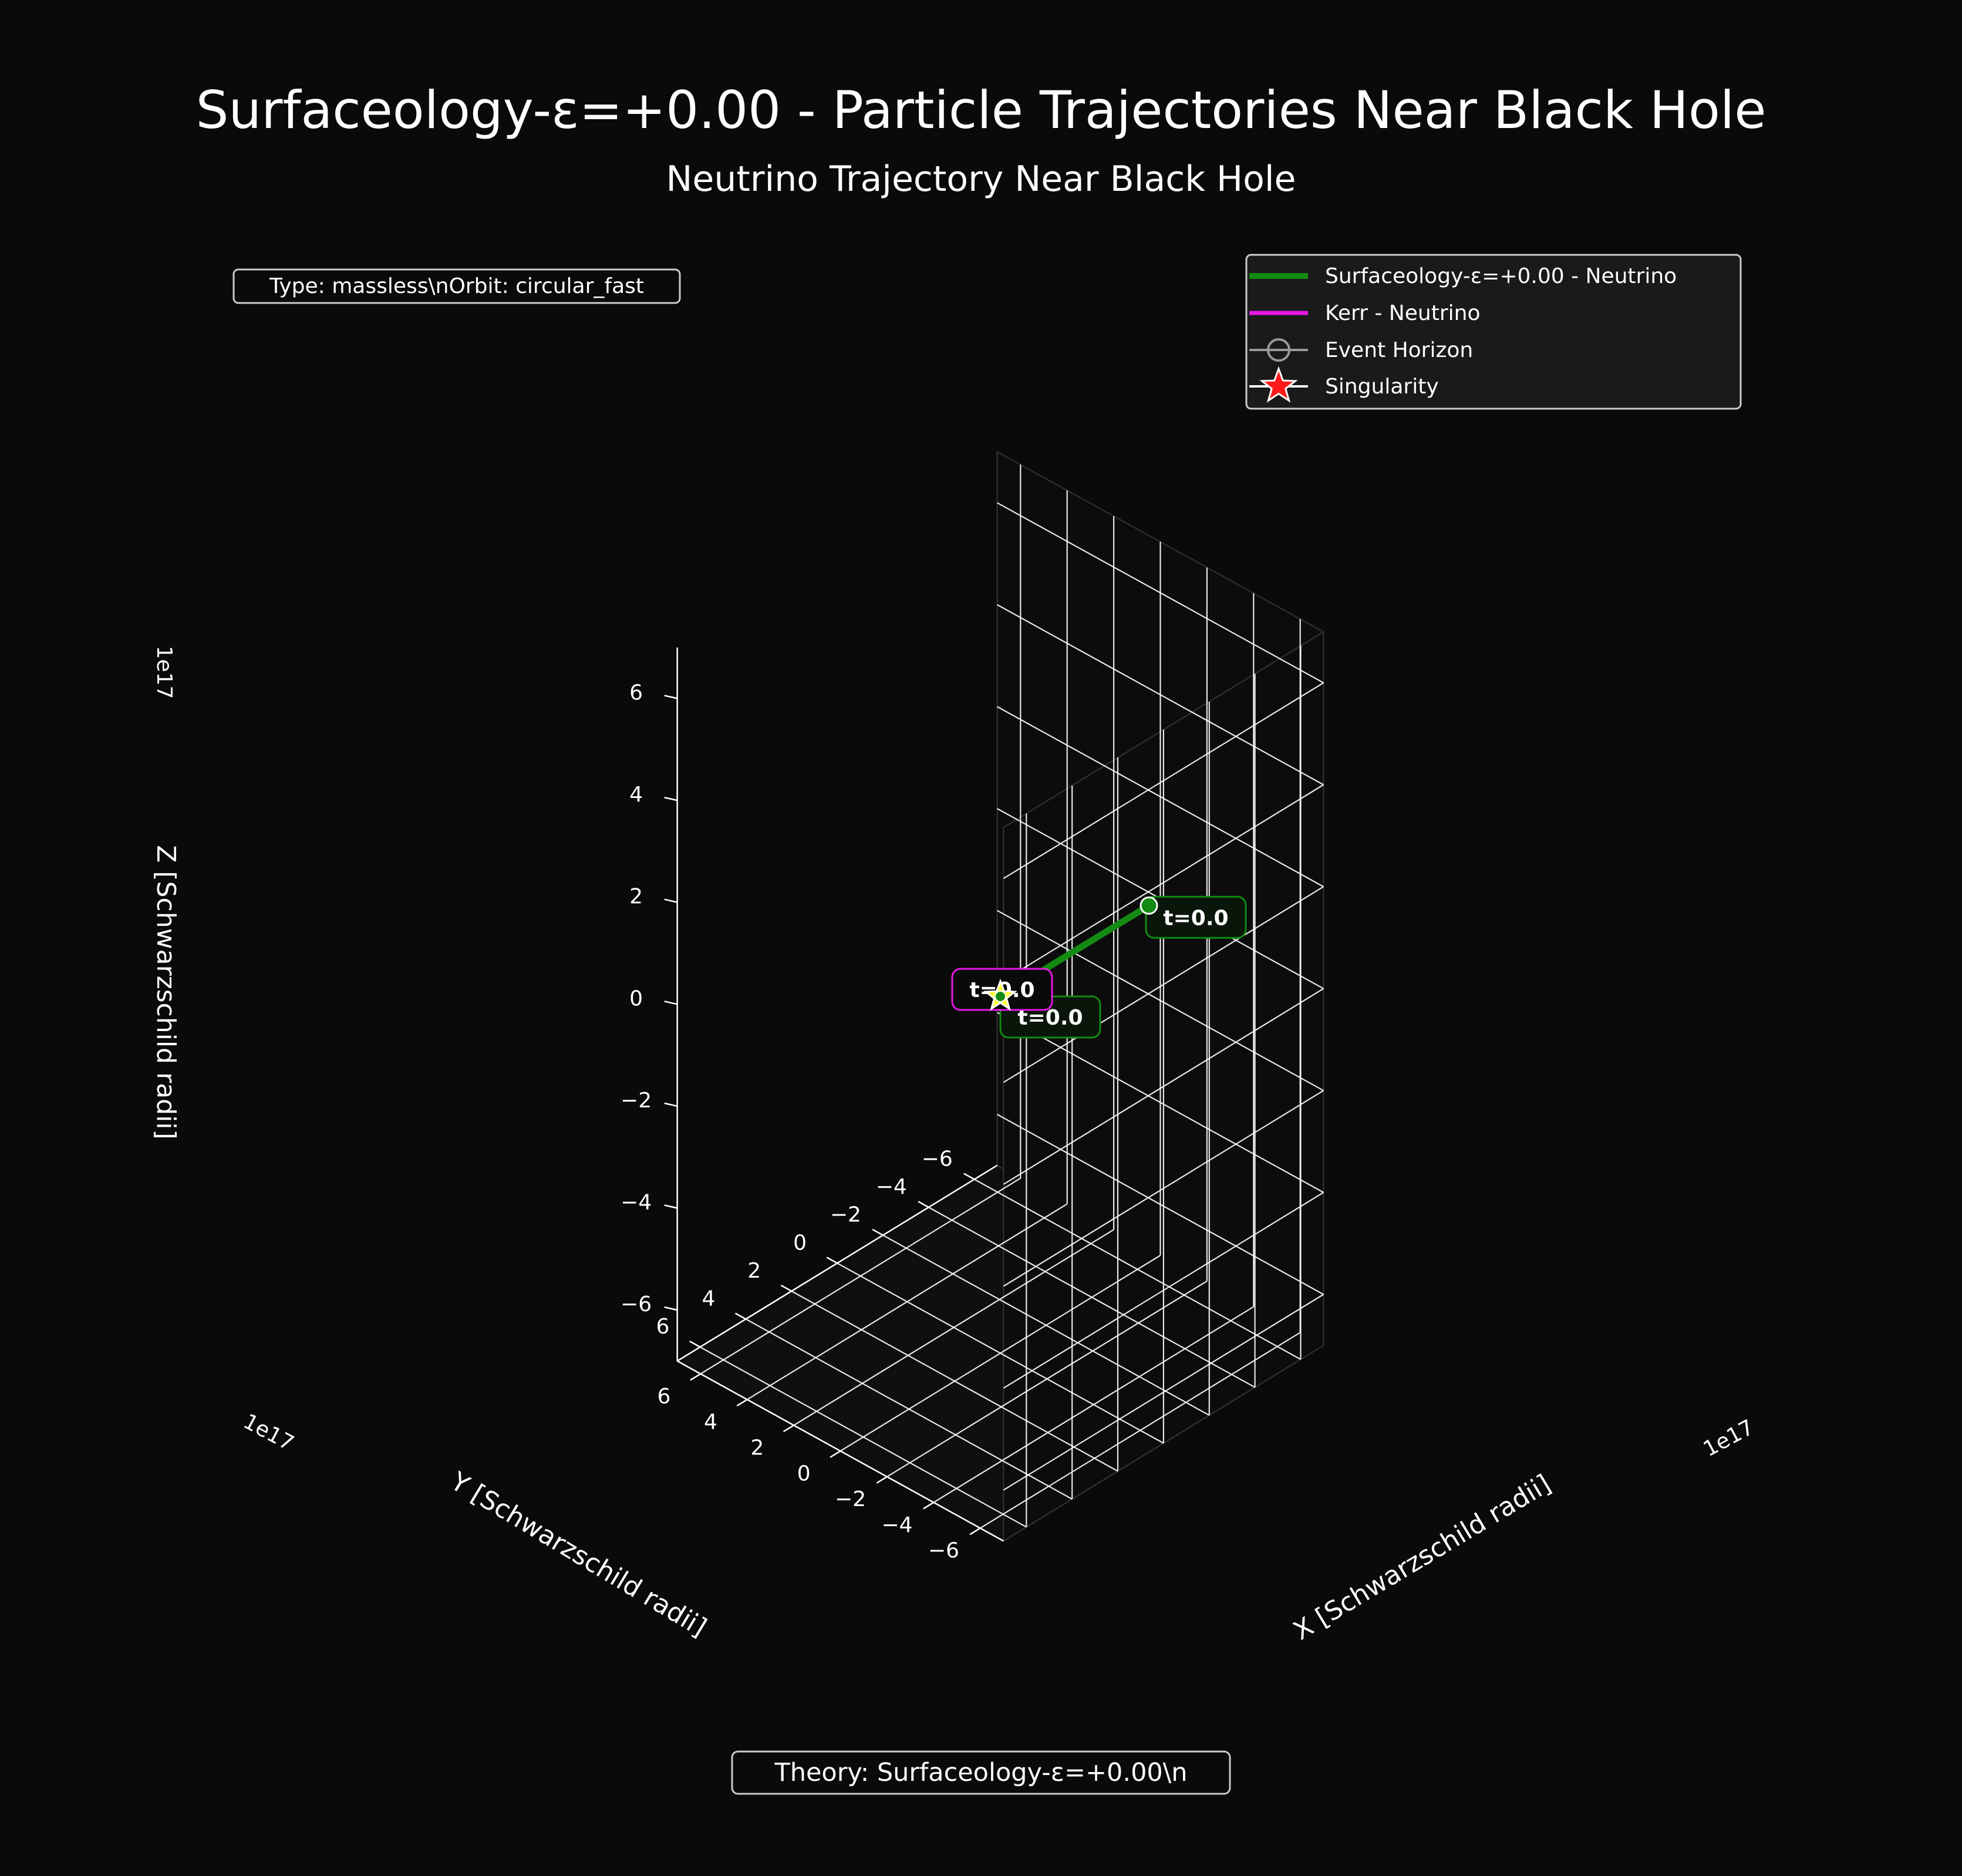  What do you see at coordinates (665, 1397) in the screenshot?
I see `y-tick-label-6: 6` at bounding box center [665, 1397].